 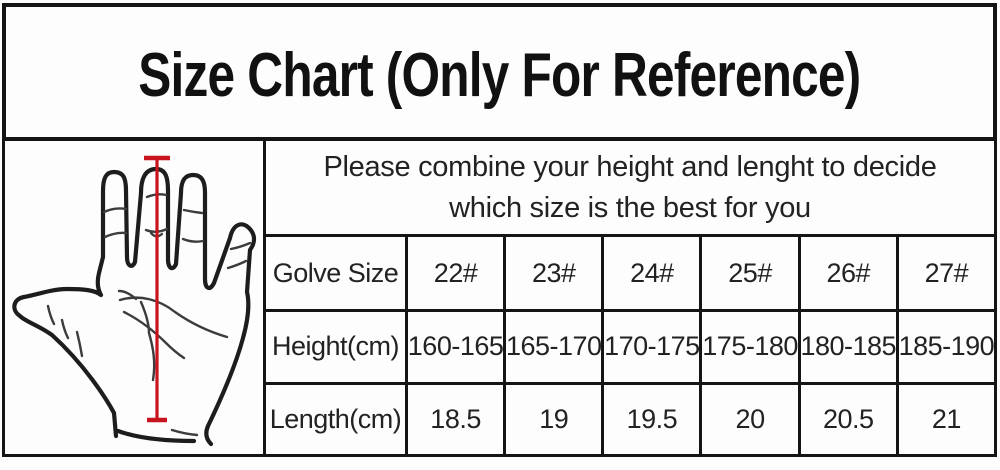 I want to click on head-line, so click(x=154, y=335).